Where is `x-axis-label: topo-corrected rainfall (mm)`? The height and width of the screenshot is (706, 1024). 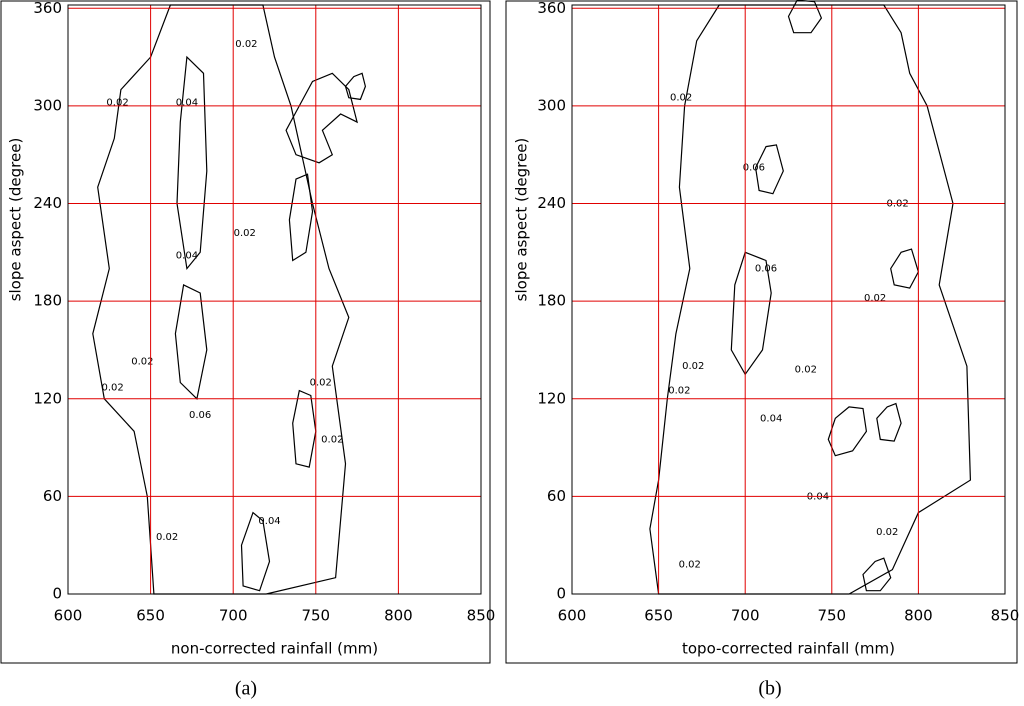
x-axis-label: topo-corrected rainfall (mm) is located at coordinates (788, 649).